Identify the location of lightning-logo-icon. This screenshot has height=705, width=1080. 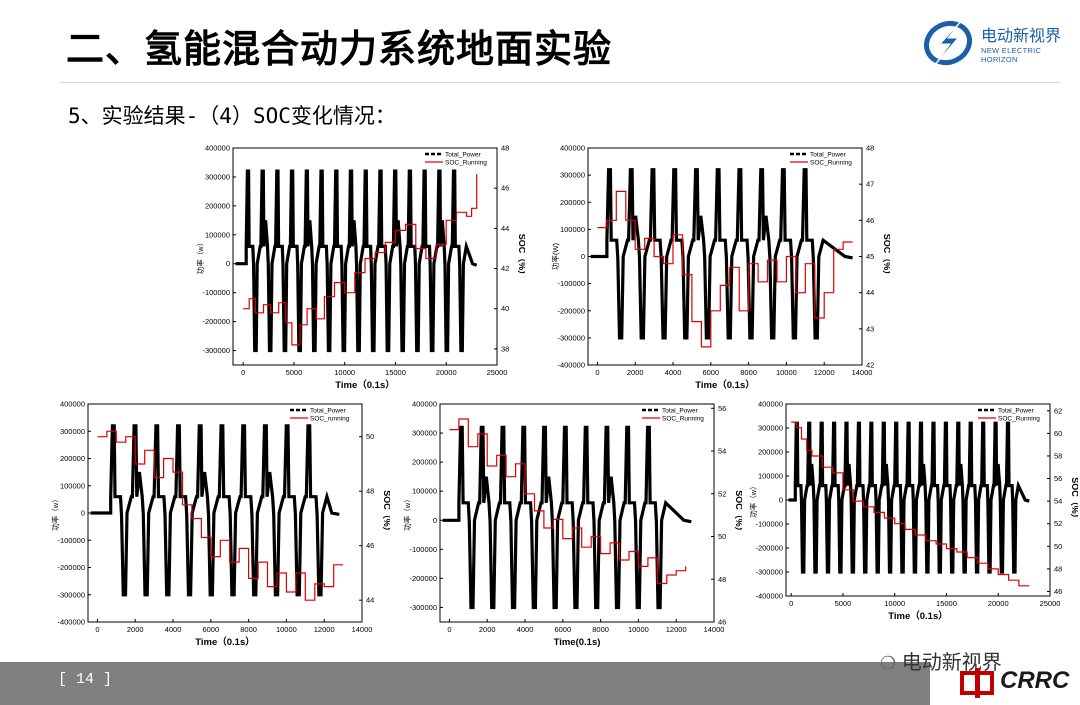
(948, 43).